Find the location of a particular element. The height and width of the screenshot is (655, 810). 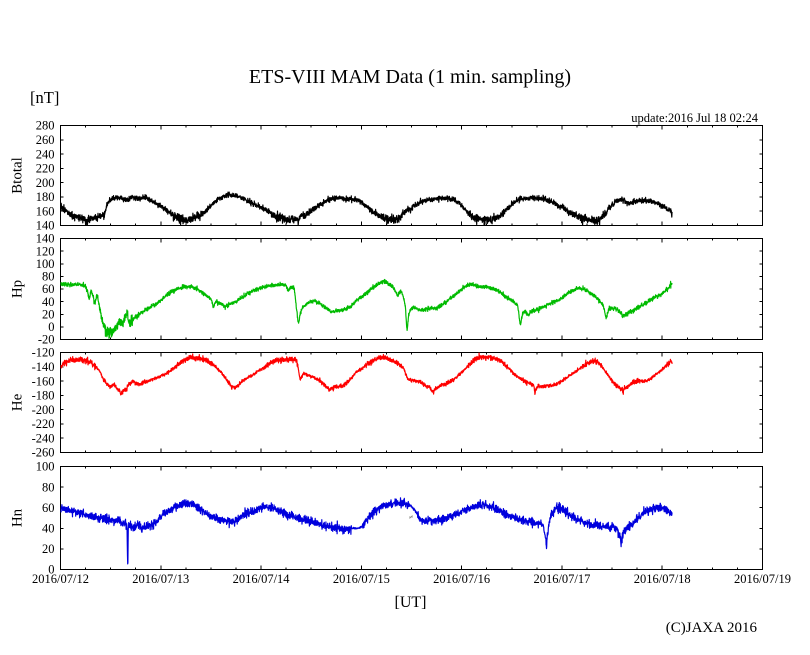

svg-text: 2016/07/18 is located at coordinates (662, 579).